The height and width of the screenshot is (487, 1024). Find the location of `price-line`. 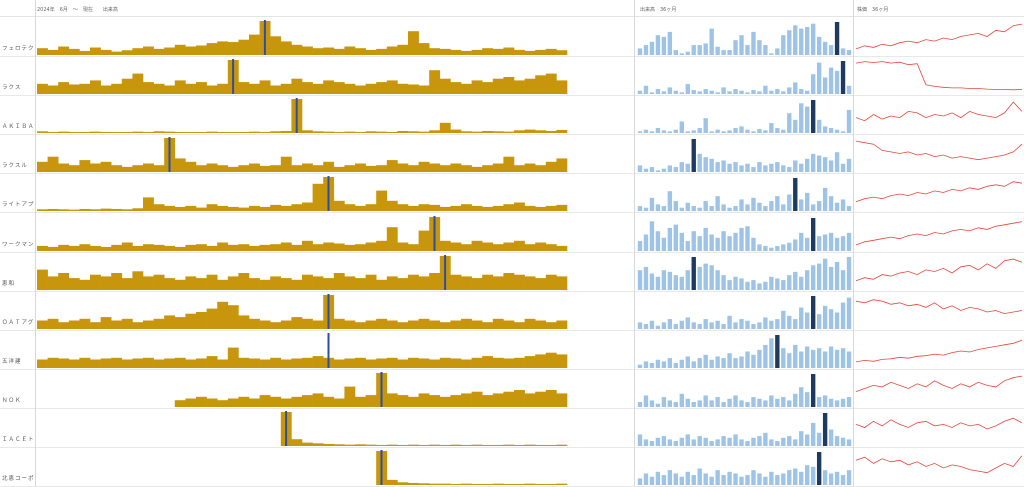

price-line is located at coordinates (939, 383).